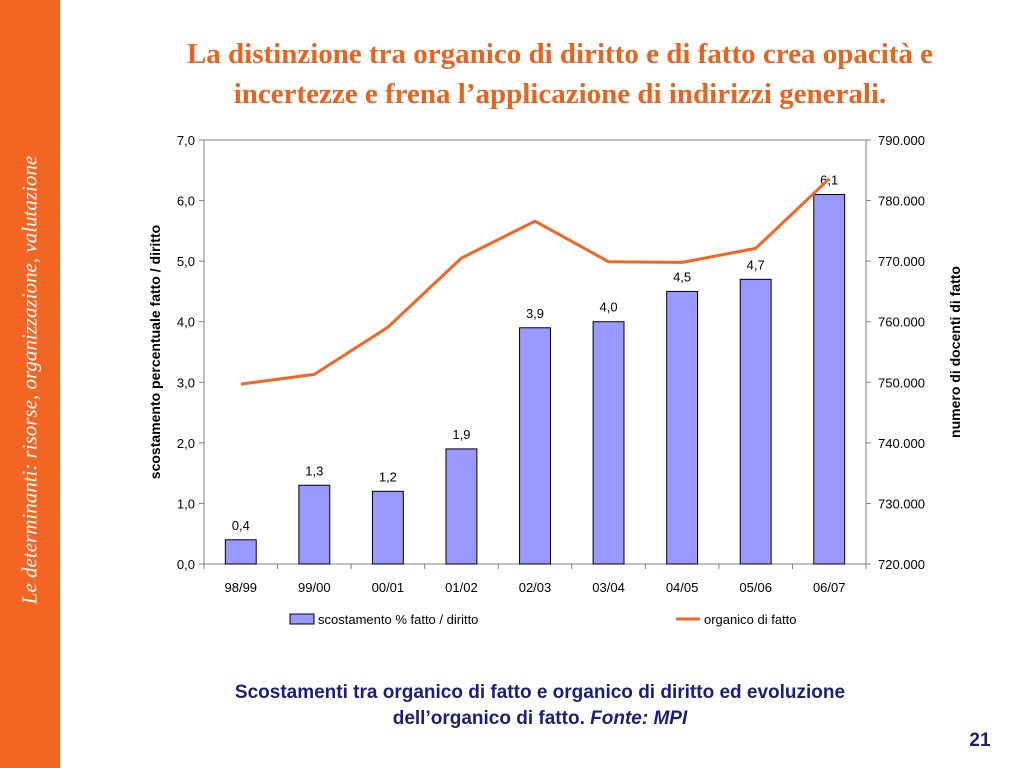  I want to click on caption-line-2: dell’organico di fatto., so click(491, 718).